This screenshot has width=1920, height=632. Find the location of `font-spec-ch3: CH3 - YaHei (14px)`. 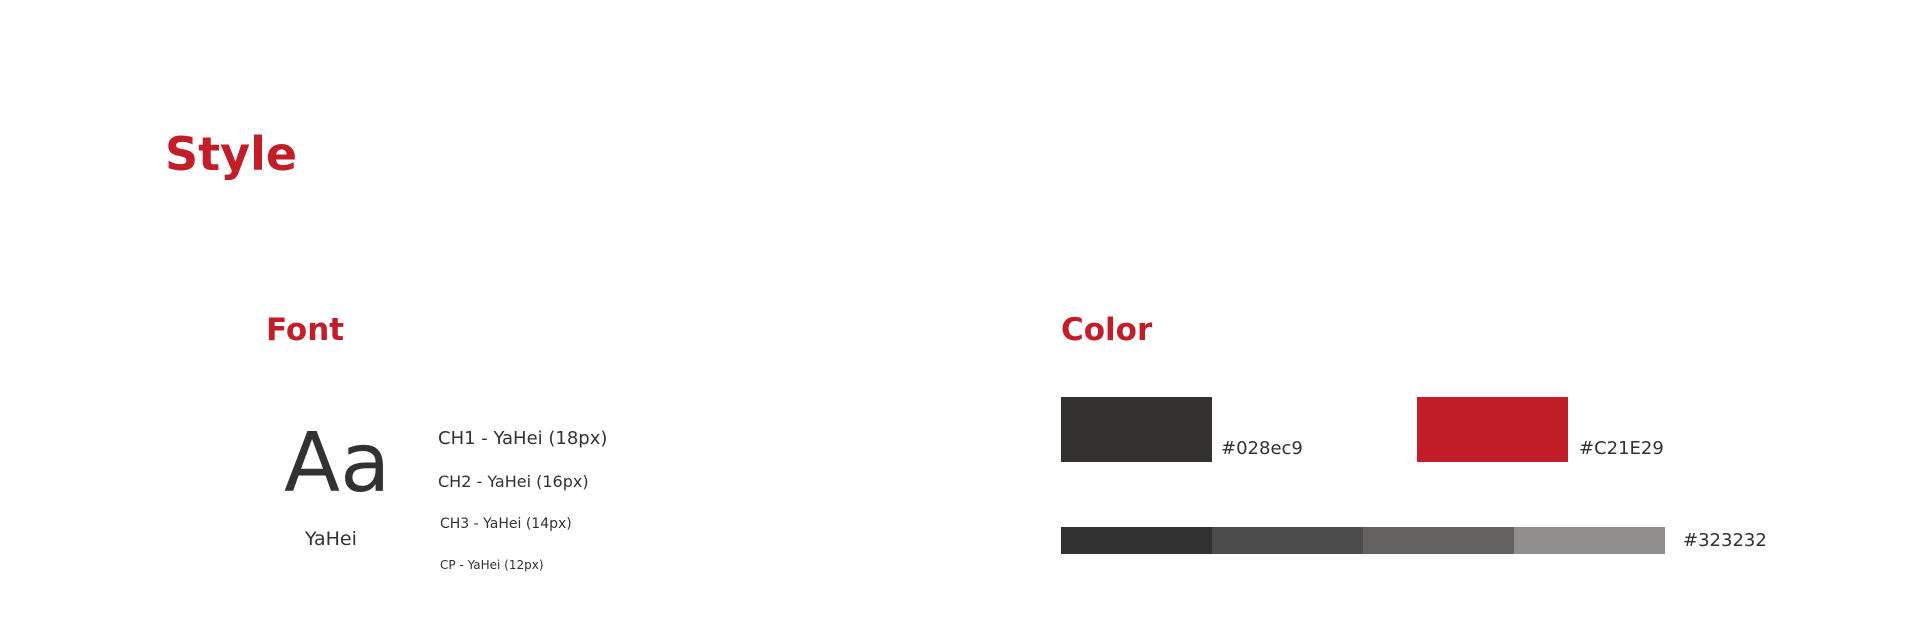

font-spec-ch3: CH3 - YaHei (14px) is located at coordinates (506, 524).